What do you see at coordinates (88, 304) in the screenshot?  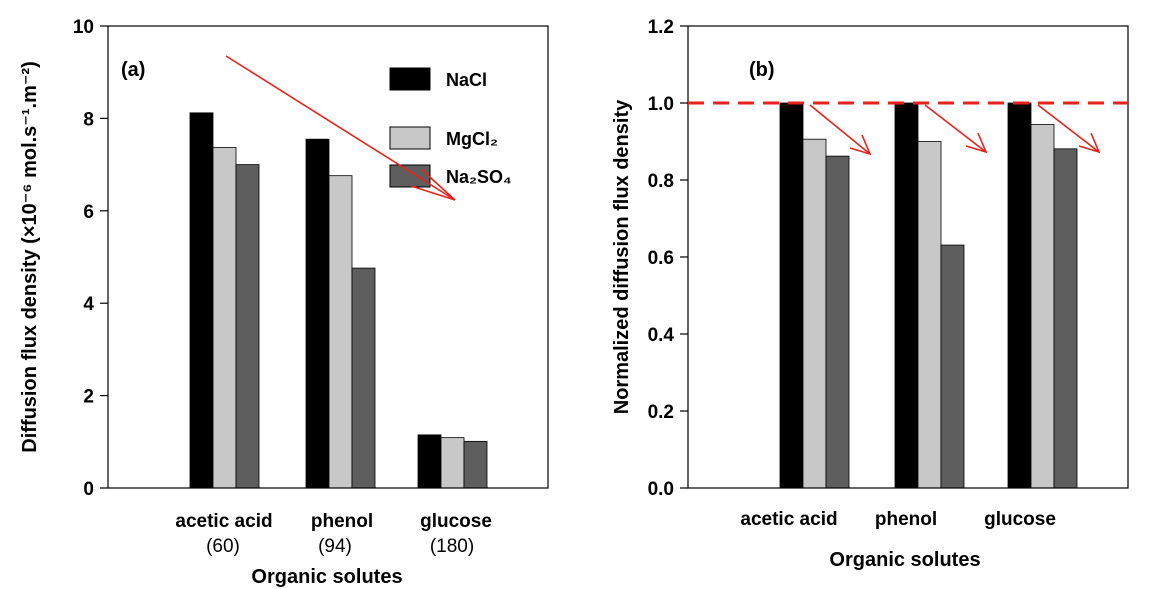 I see `panel-a-y-tick-label: 4` at bounding box center [88, 304].